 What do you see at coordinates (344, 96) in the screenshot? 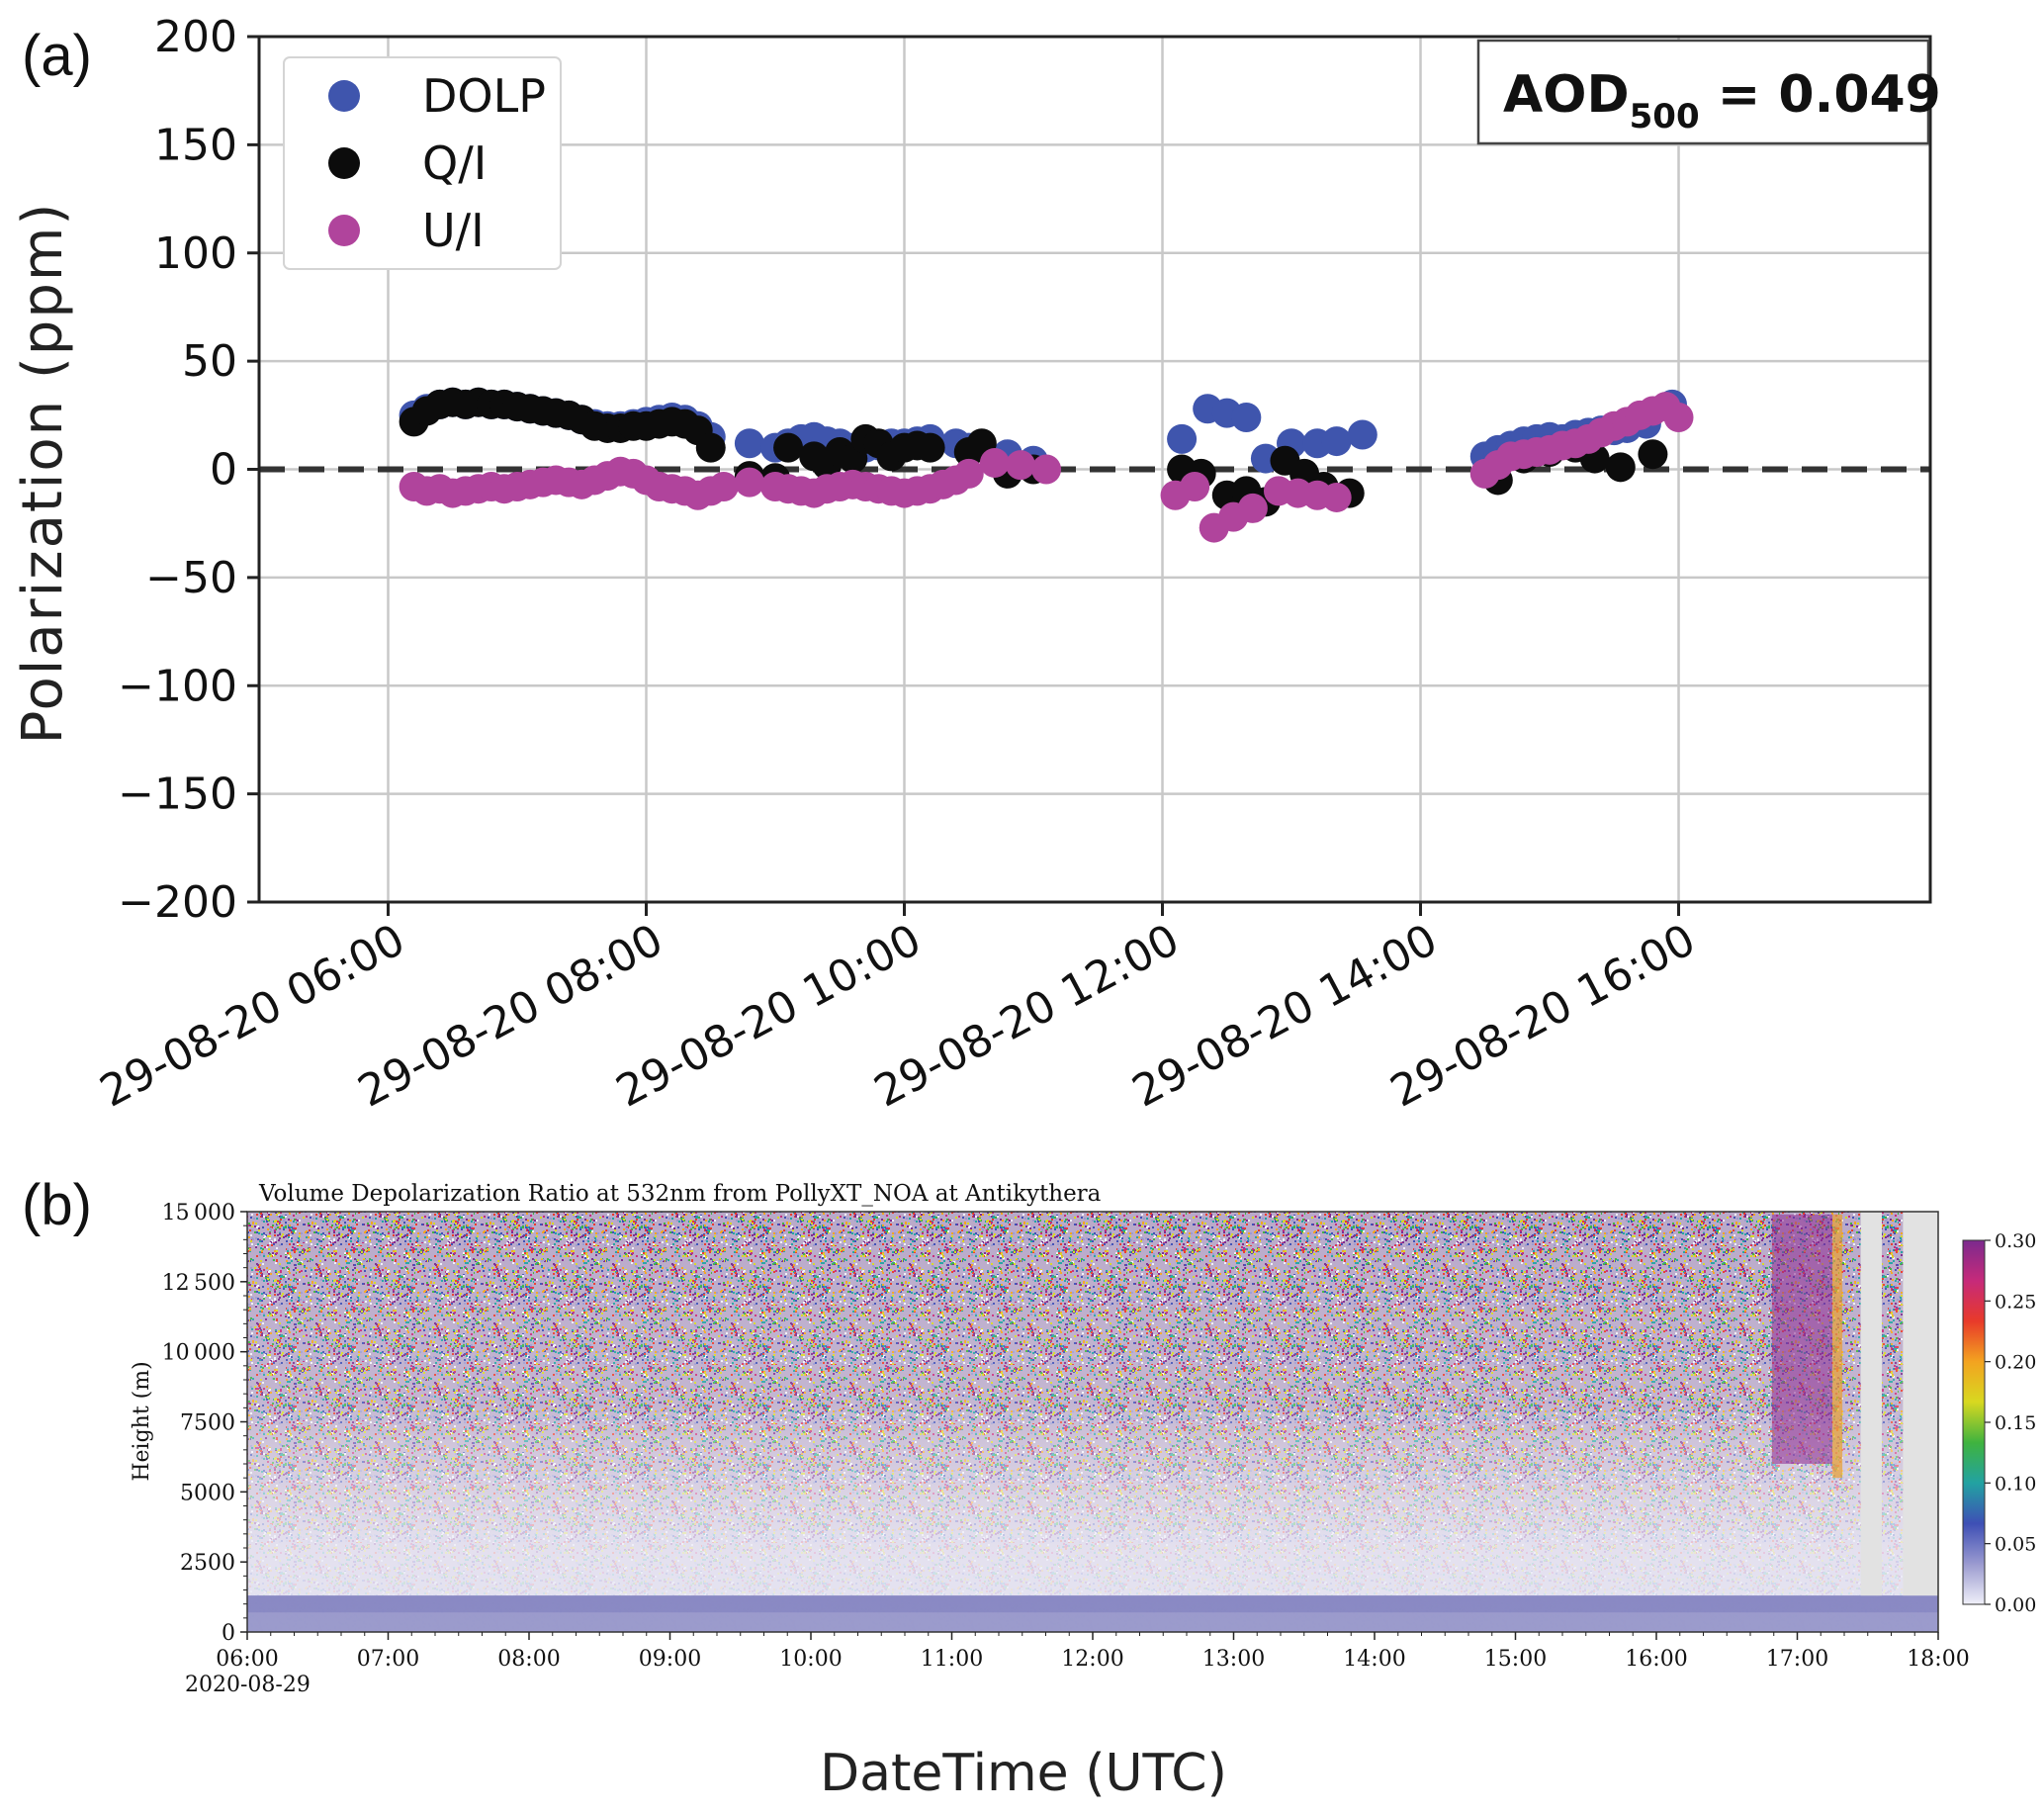
I see `legend-swatch-dolp` at bounding box center [344, 96].